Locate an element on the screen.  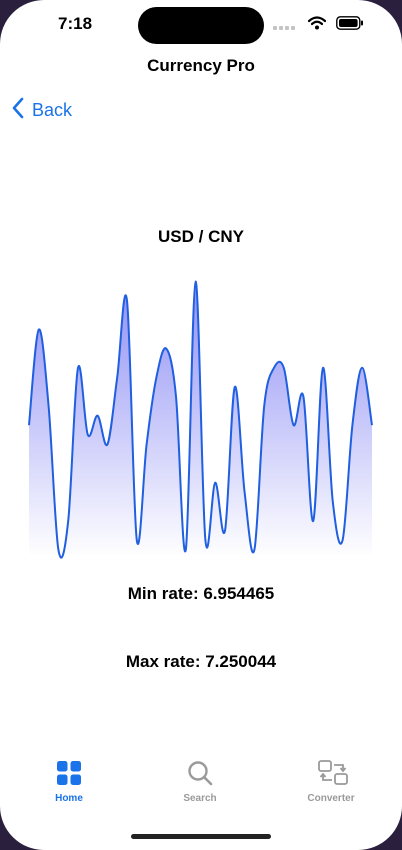
tab-search: Search is located at coordinates (200, 782).